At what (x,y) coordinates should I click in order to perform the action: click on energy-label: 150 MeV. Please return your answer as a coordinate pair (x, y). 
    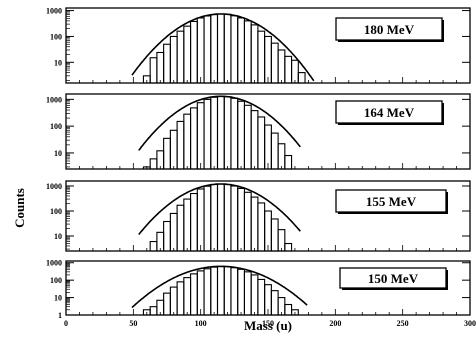
    Looking at the image, I should click on (393, 278).